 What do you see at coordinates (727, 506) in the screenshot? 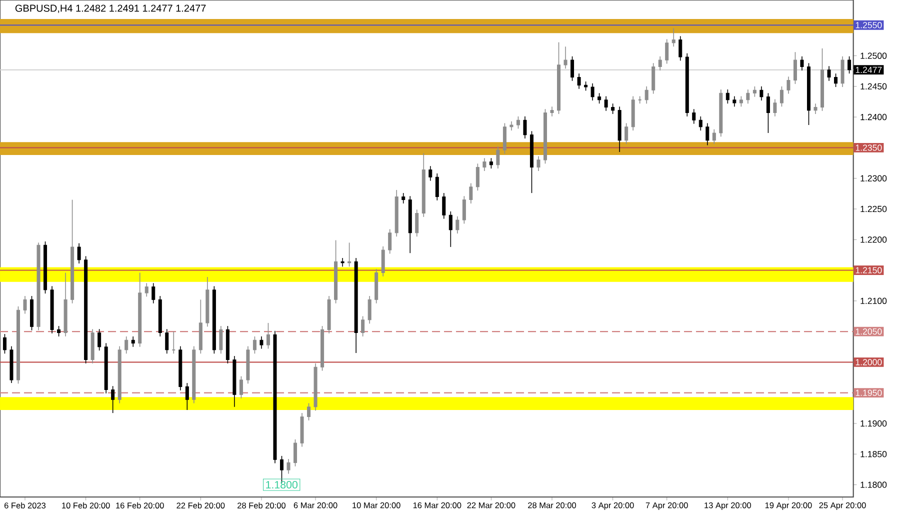
I see `x-tick-label: 13 Apr 20:00` at bounding box center [727, 506].